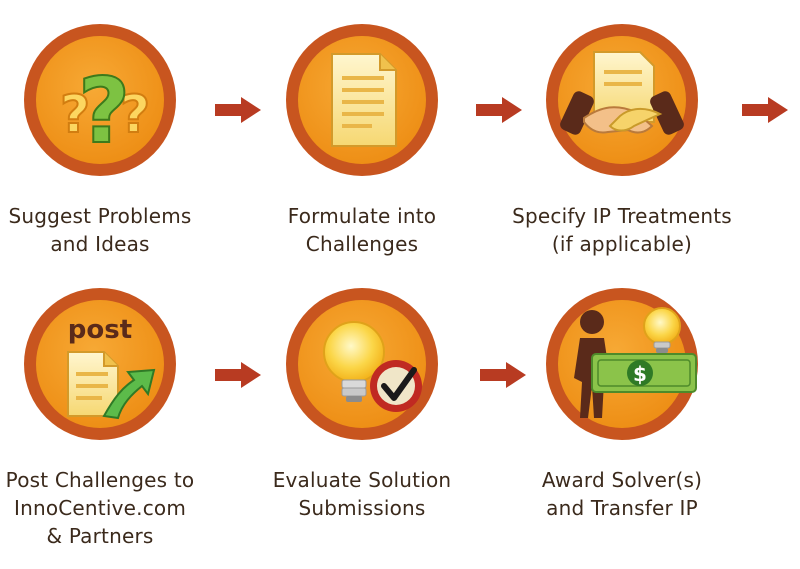 The width and height of the screenshot is (800, 569). I want to click on post-text: post, so click(100, 330).